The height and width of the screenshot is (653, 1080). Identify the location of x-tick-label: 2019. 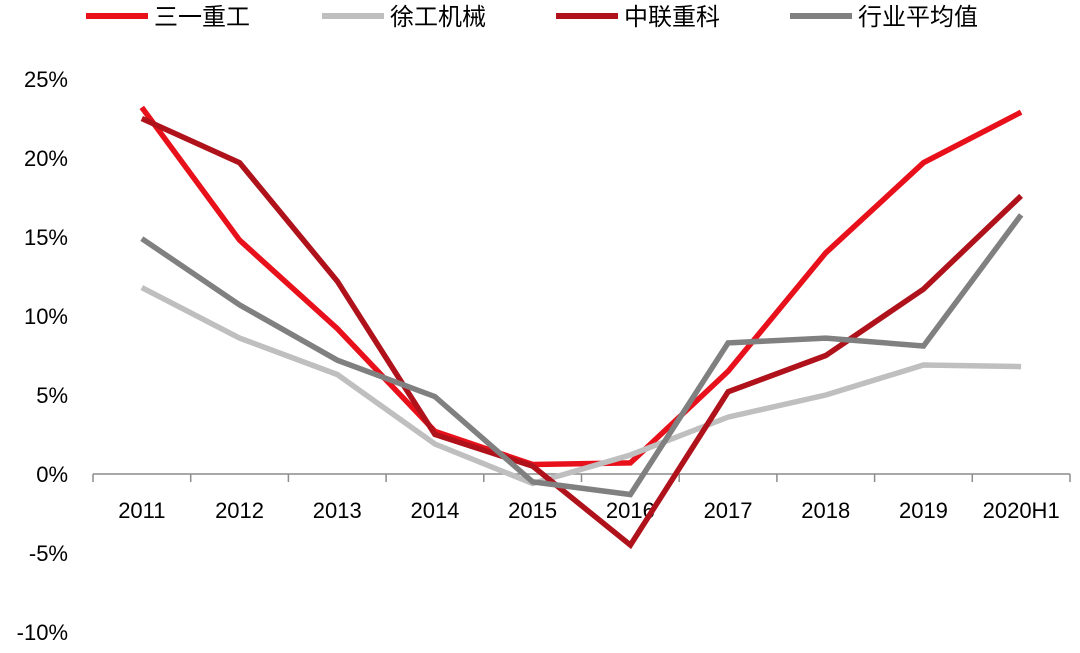
(923, 510).